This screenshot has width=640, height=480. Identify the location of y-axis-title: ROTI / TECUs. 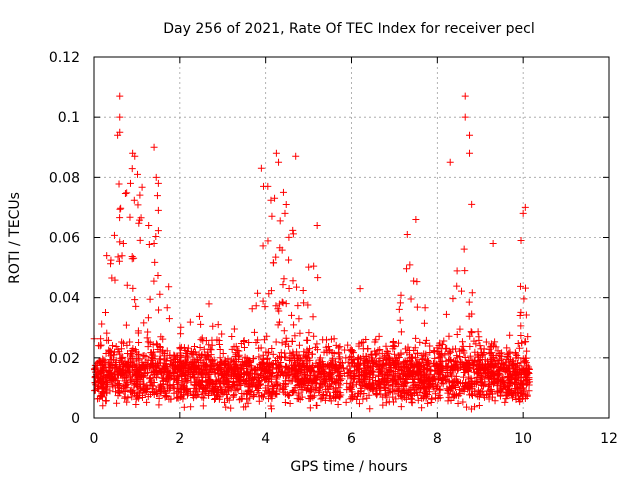
(15, 238).